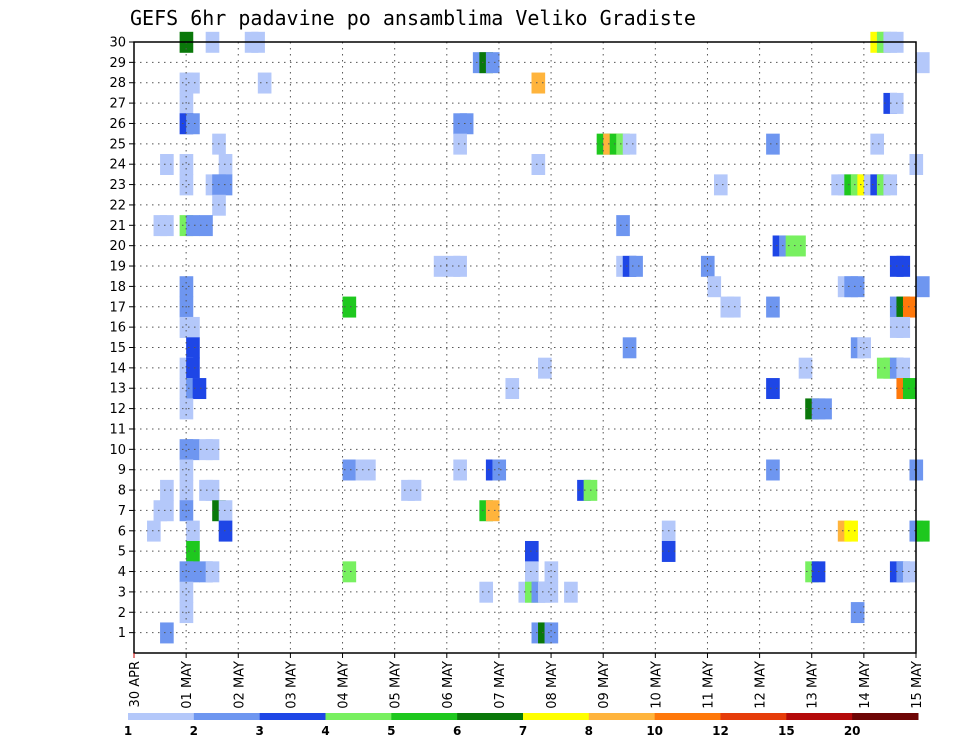  What do you see at coordinates (117, 63) in the screenshot?
I see `y-tick-label: 29` at bounding box center [117, 63].